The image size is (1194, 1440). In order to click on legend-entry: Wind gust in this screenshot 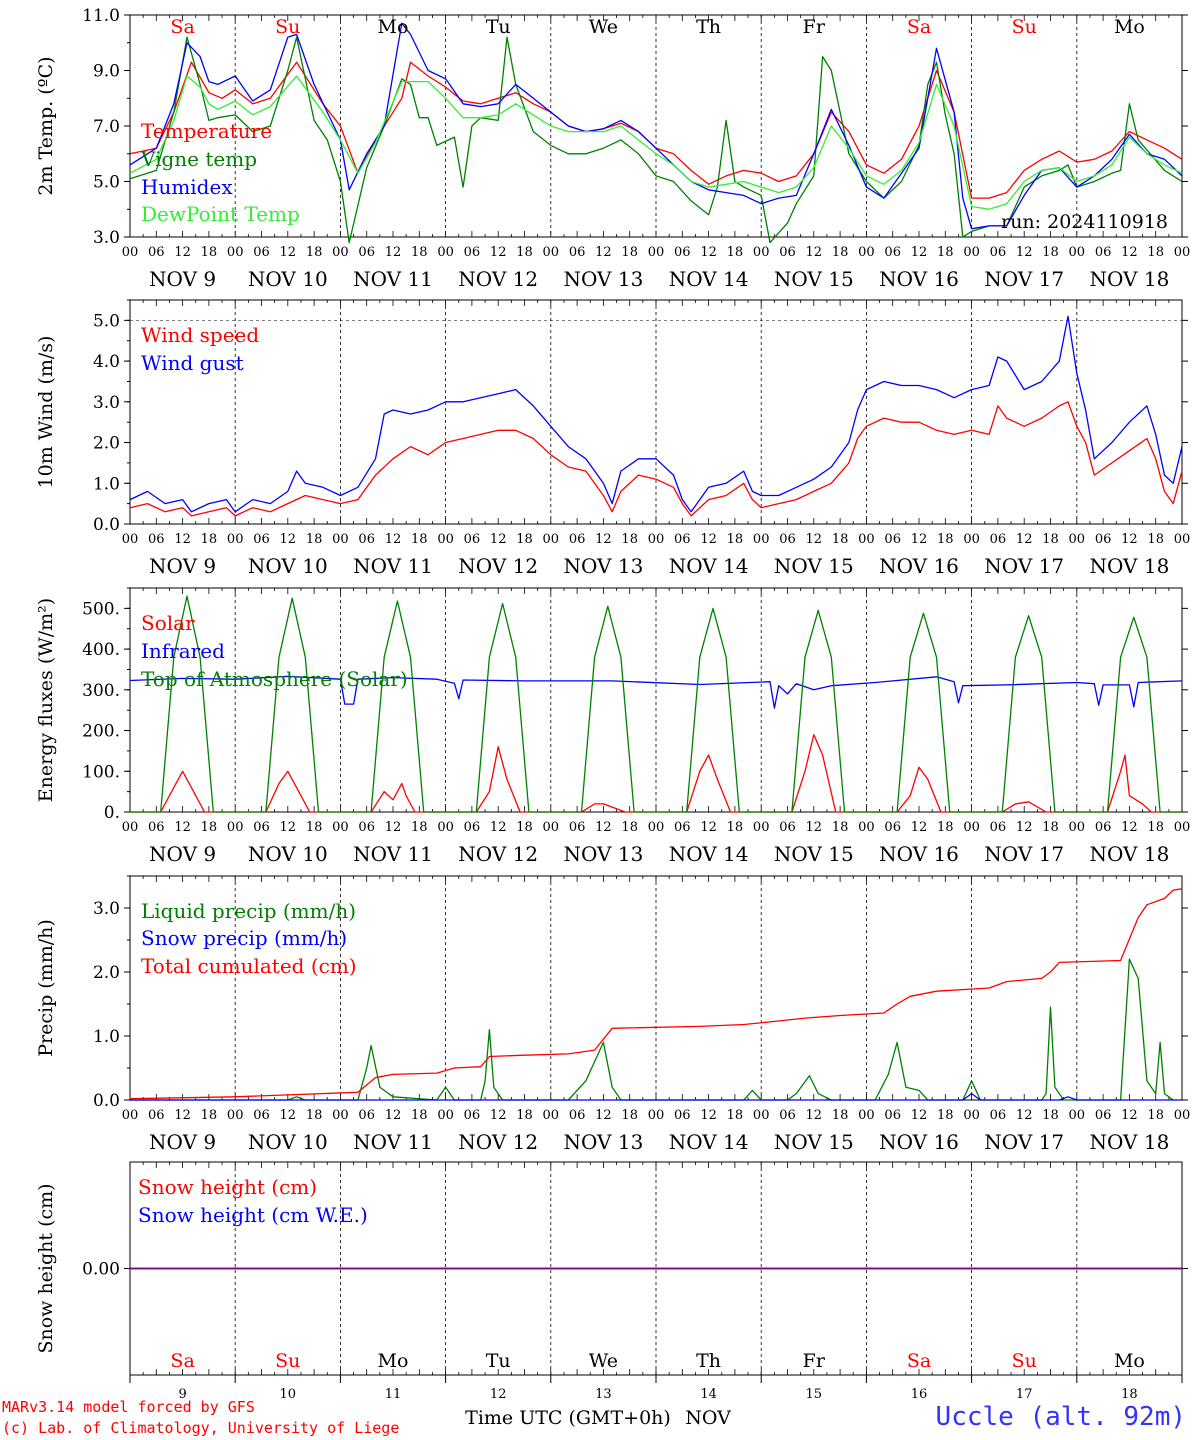, I will do `click(192, 363)`.